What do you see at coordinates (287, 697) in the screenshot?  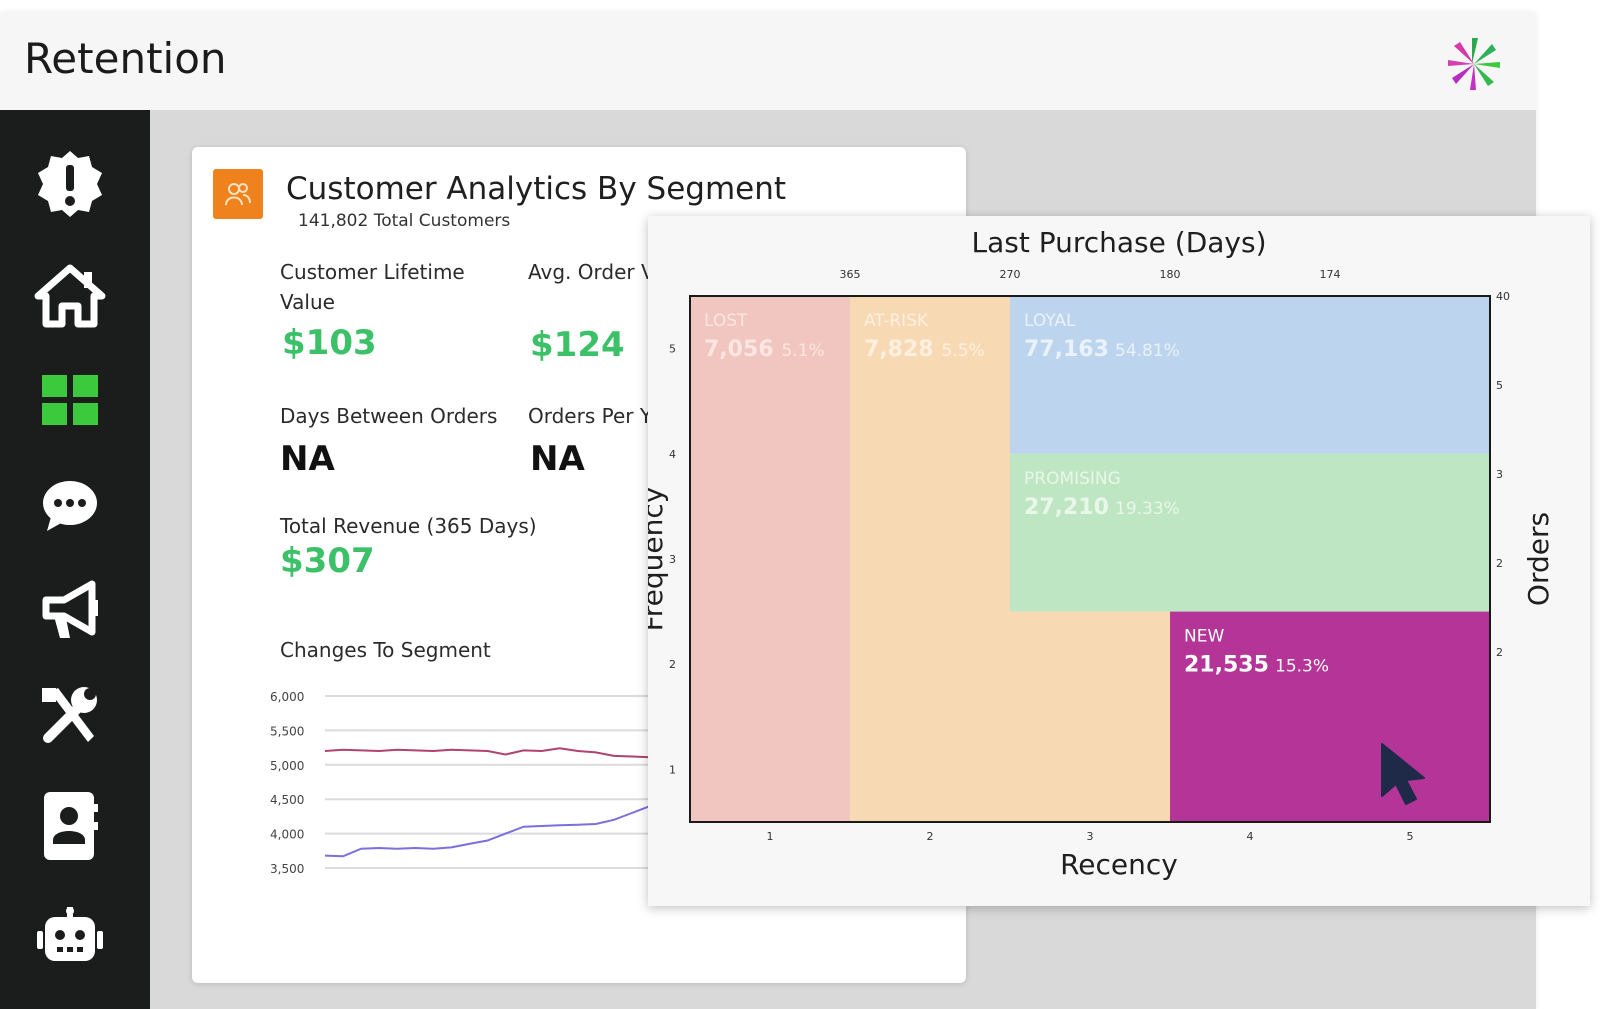 I see `mini-chart-y-tick: 6,000` at bounding box center [287, 697].